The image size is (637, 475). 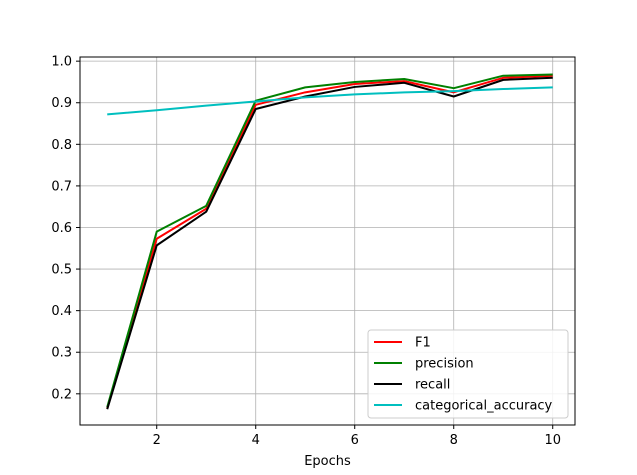 I want to click on legend: F1 precision recall categorical_accuracy, so click(x=468, y=374).